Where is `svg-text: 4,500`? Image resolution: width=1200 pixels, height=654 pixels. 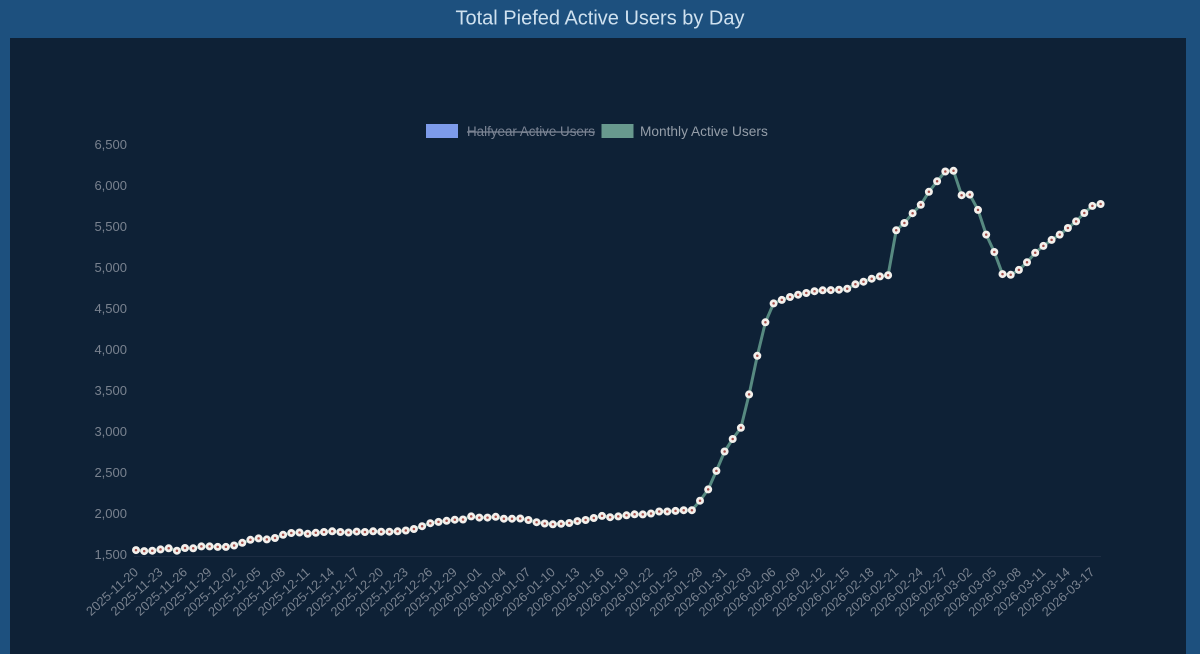
svg-text: 4,500 is located at coordinates (110, 308).